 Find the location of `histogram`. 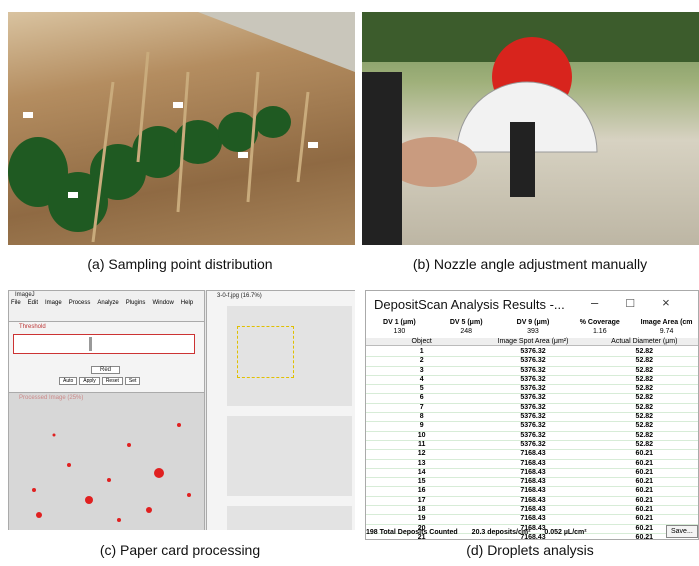

histogram is located at coordinates (104, 344).